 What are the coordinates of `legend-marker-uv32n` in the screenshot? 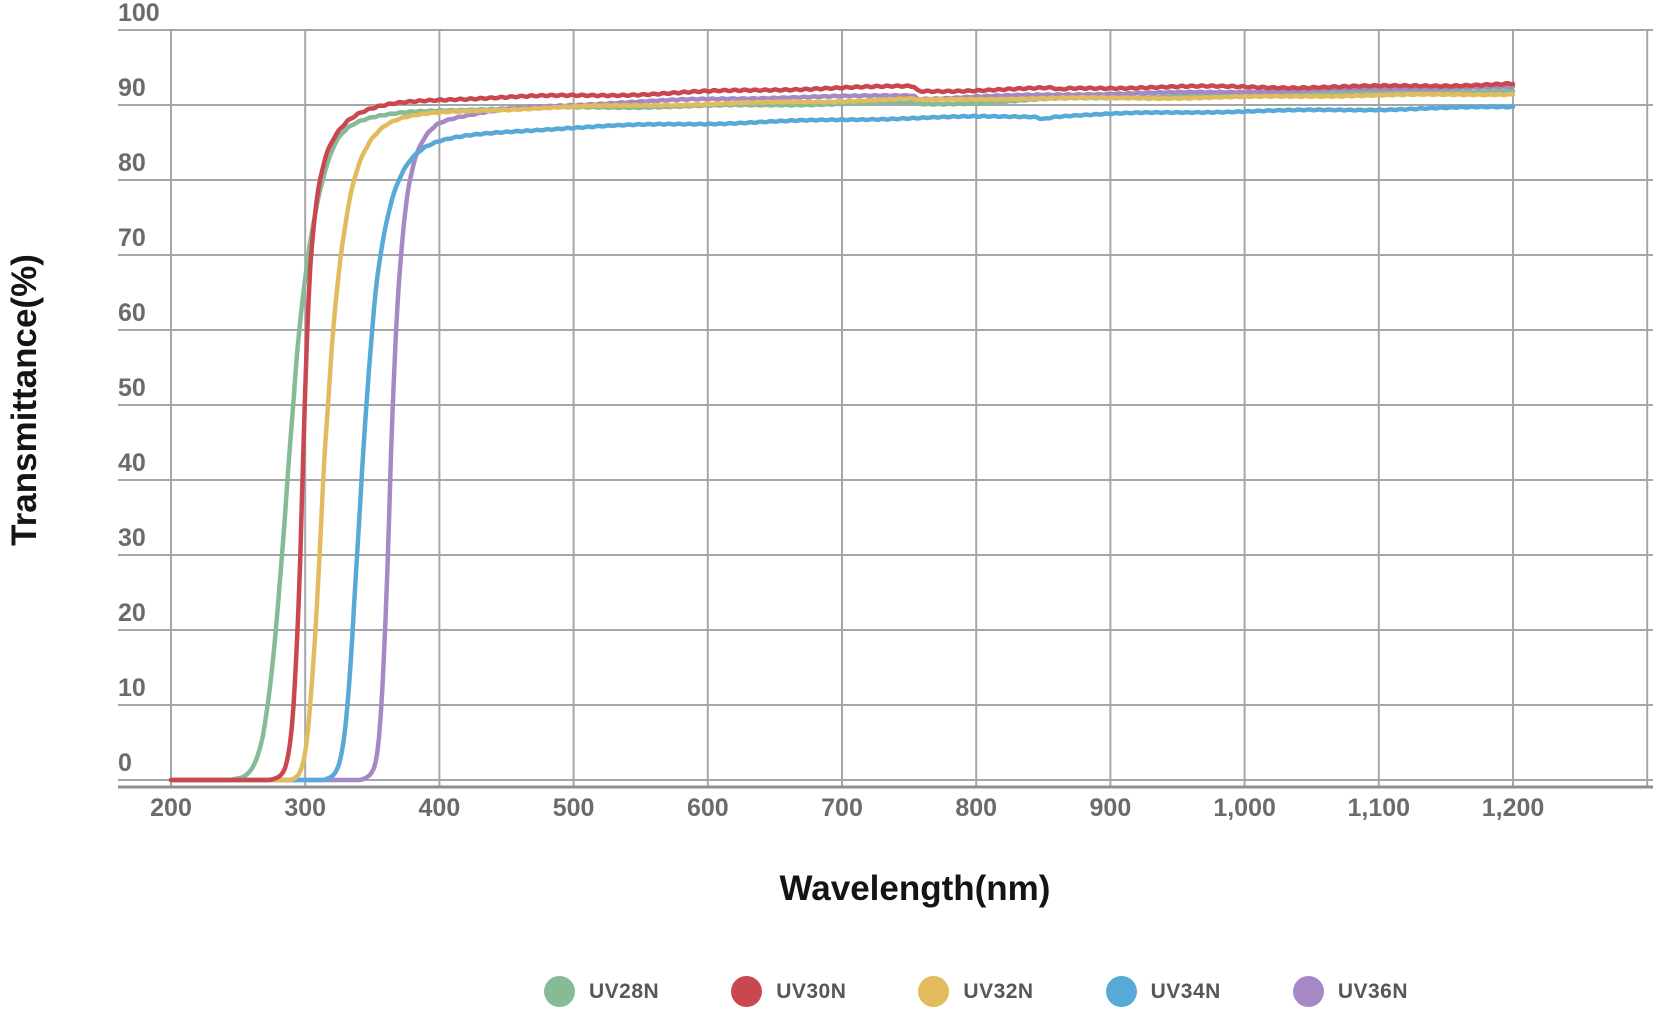 It's located at (934, 991).